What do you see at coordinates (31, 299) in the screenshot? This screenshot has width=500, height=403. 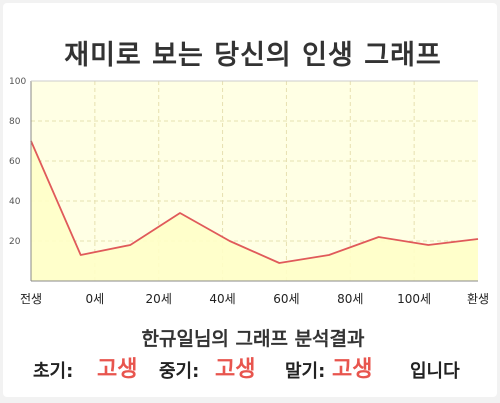 I see `x-tick-label: 전생` at bounding box center [31, 299].